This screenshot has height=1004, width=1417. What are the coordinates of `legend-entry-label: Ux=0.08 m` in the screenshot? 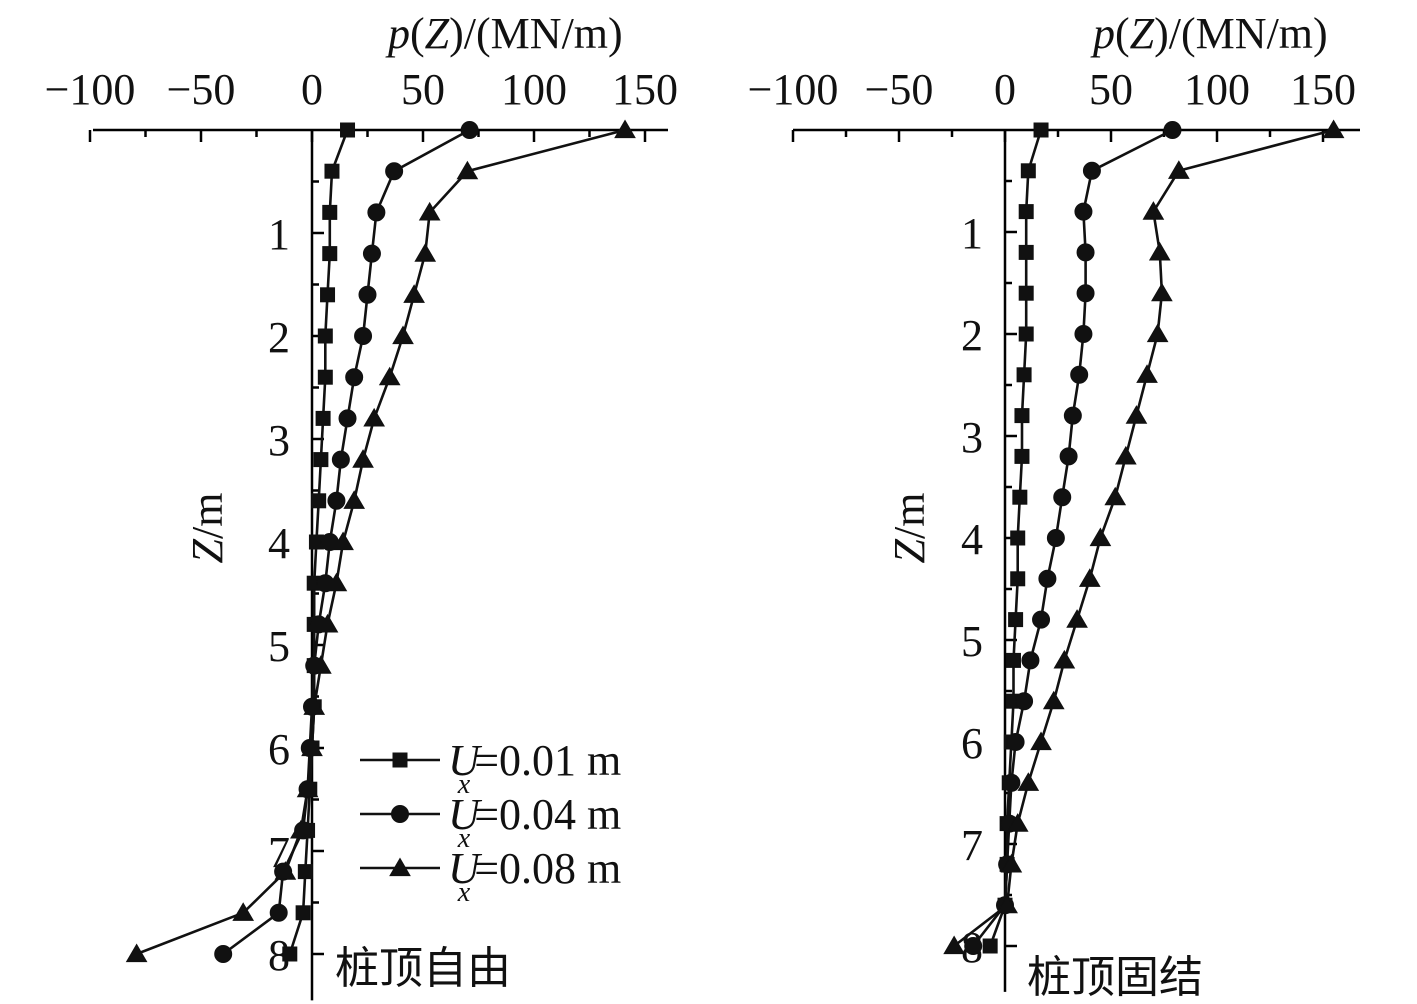 It's located at (534, 876).